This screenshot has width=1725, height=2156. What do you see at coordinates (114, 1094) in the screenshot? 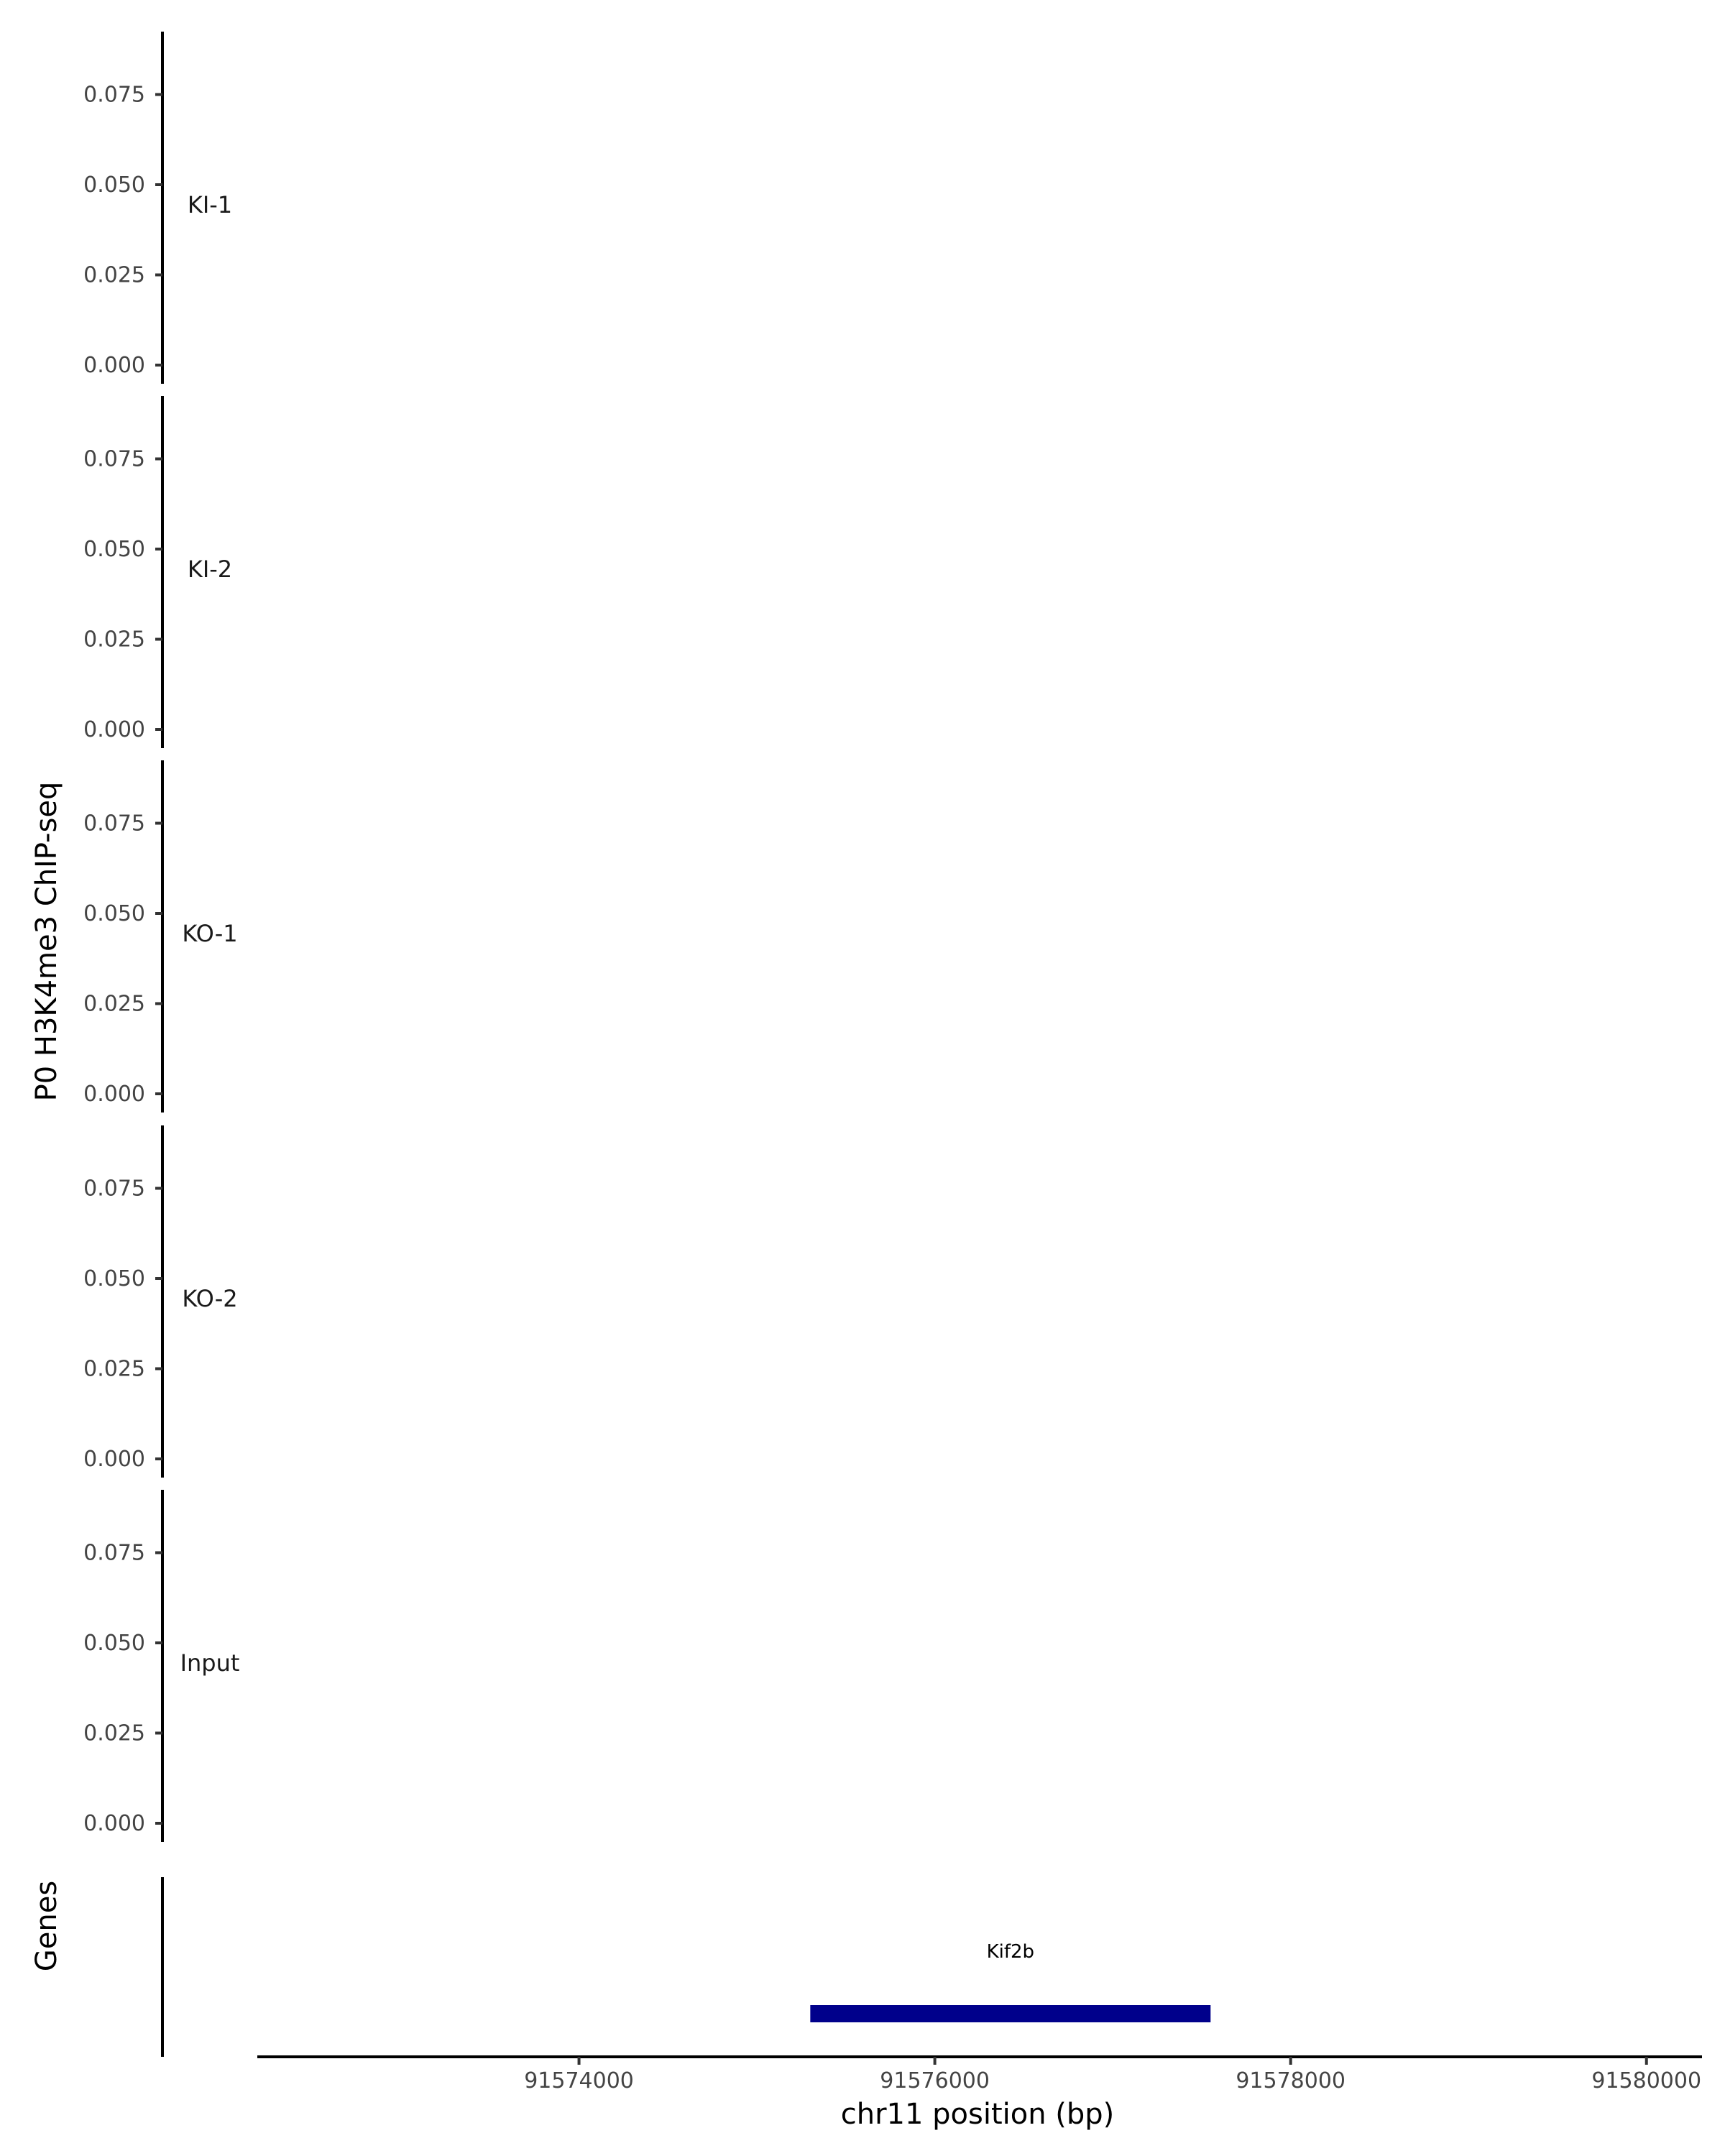
I see `y-tick-label-ko-1-0: 0.000` at bounding box center [114, 1094].